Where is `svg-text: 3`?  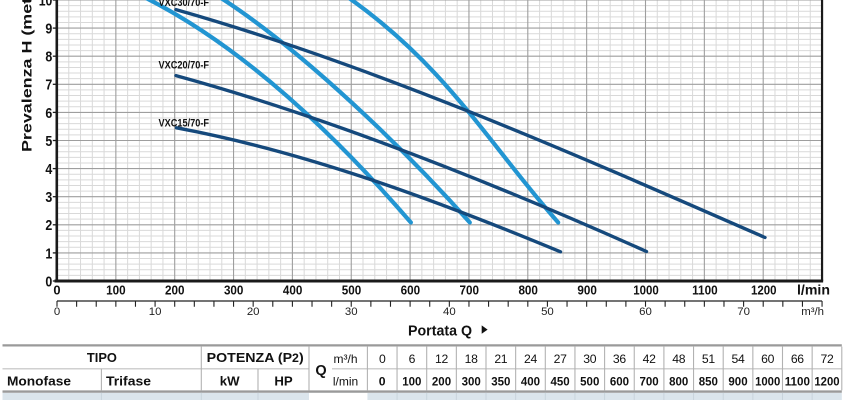 svg-text: 3 is located at coordinates (48, 197).